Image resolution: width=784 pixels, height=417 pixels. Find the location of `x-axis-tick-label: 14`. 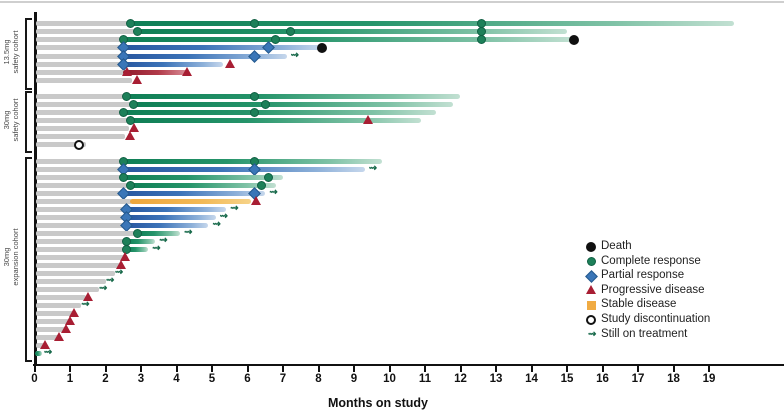

x-axis-tick-label: 14 is located at coordinates (531, 378).